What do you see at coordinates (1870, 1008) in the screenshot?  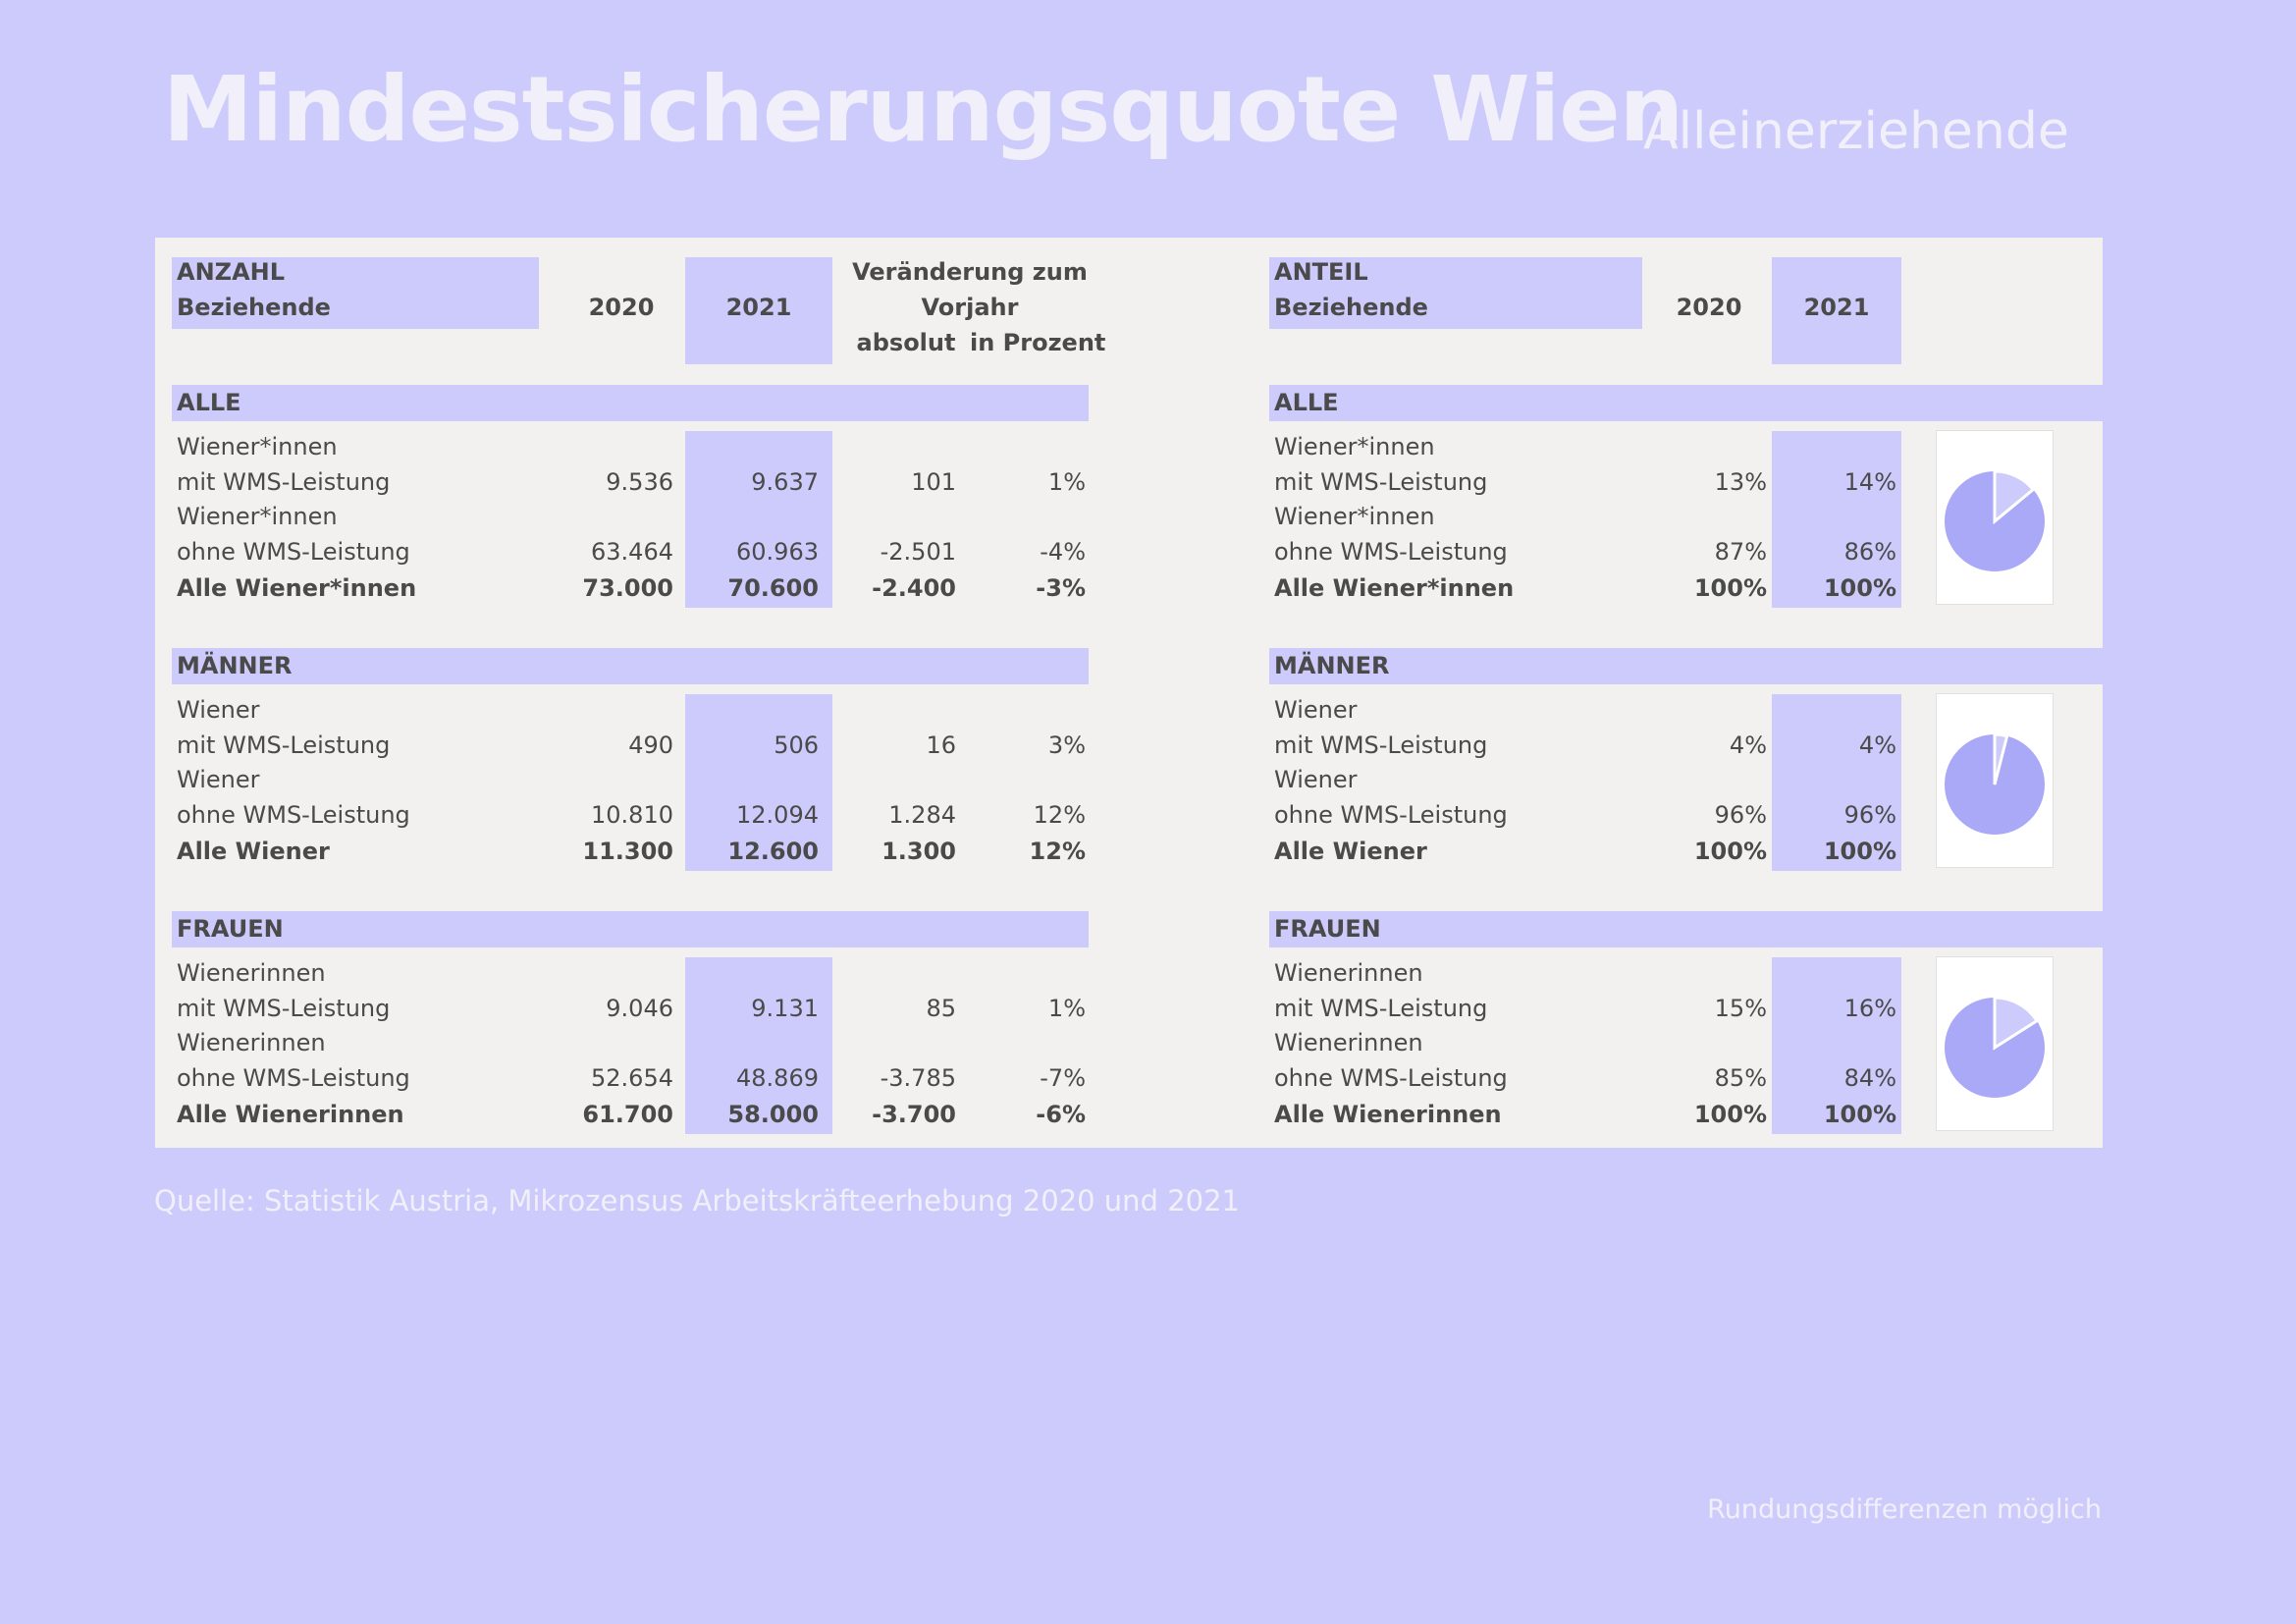 I see `right-row1-value: 16%` at bounding box center [1870, 1008].